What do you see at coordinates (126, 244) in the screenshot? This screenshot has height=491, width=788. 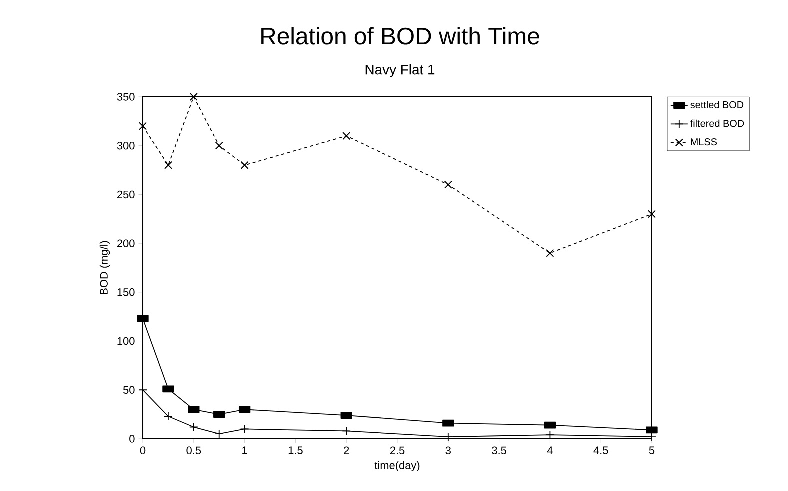 I see `y-tick-label: 200` at bounding box center [126, 244].